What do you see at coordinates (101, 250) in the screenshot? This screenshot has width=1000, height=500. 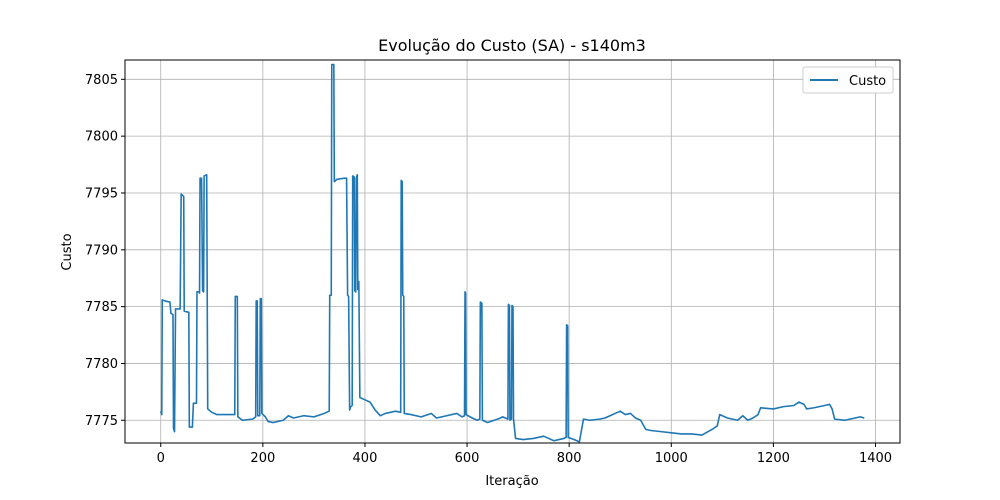 I see `y-tick-label: 7790` at bounding box center [101, 250].